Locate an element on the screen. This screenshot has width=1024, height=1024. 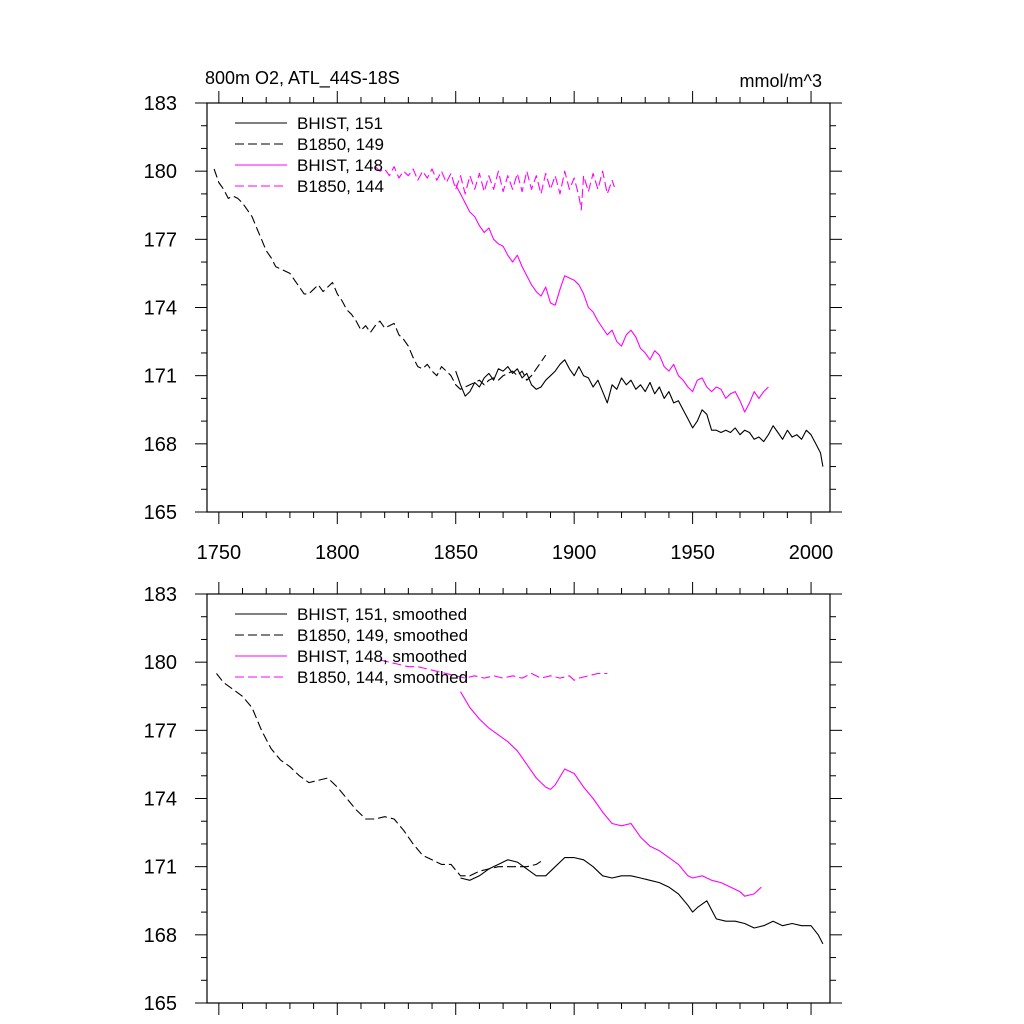
legend-label: BHIST, 148, smoothed is located at coordinates (382, 656).